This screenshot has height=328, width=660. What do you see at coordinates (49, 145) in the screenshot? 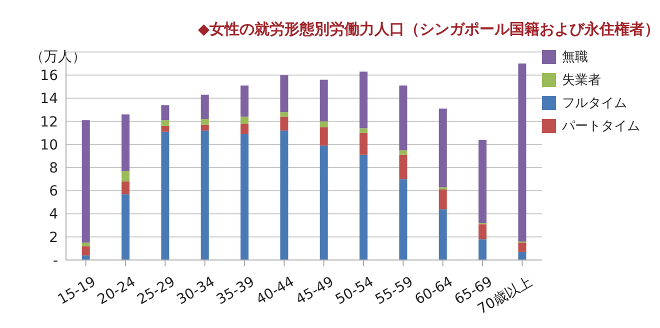
I see `y-tick-label: 10` at bounding box center [49, 145].